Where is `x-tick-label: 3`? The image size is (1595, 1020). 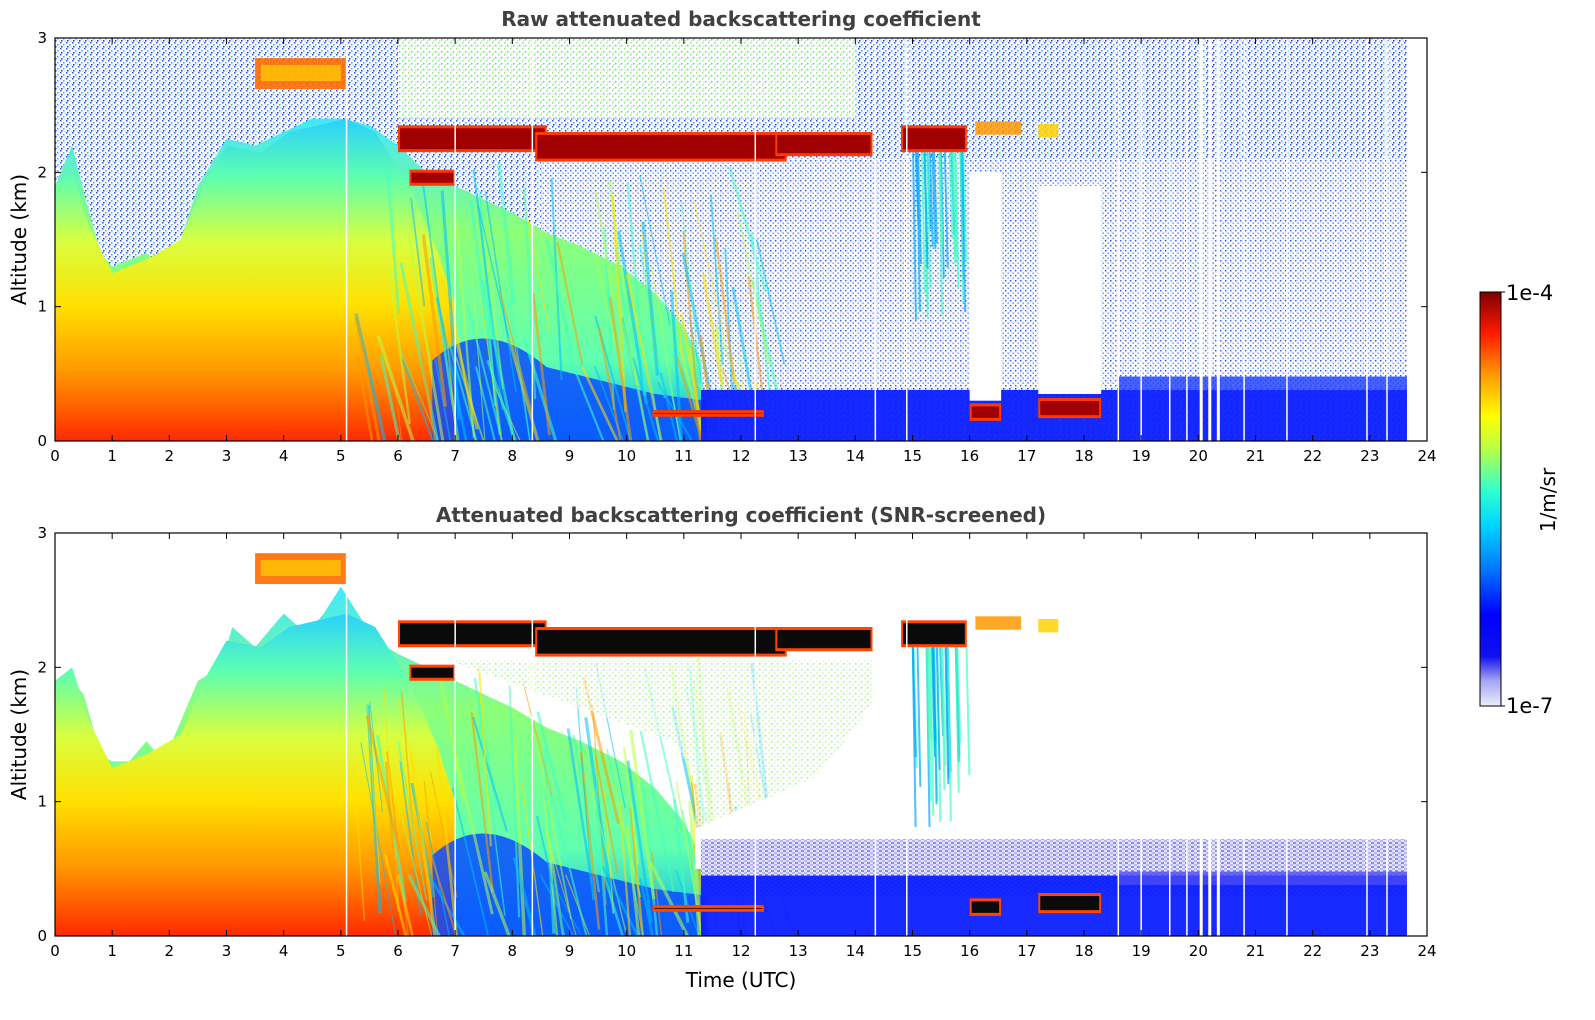 x-tick-label: 3 is located at coordinates (227, 456).